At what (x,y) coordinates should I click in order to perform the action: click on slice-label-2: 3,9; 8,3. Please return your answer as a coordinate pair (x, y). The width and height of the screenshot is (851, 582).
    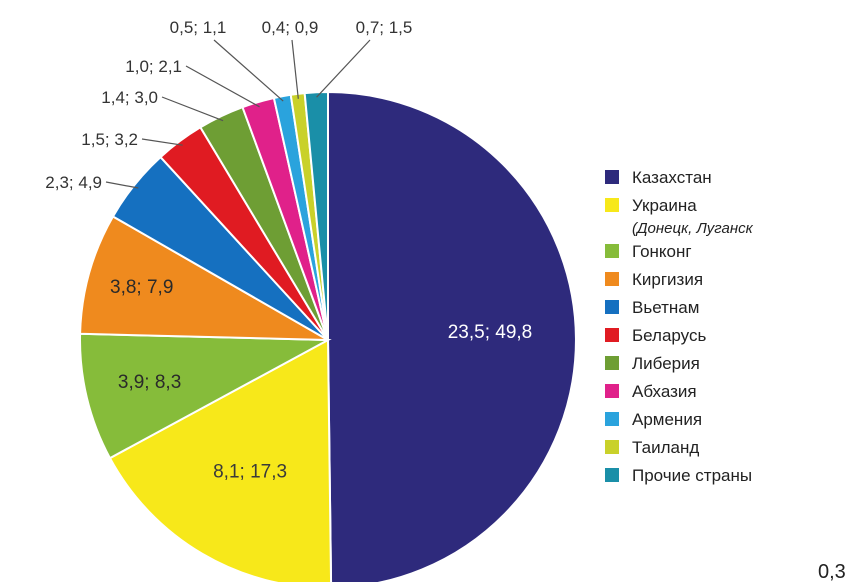
    Looking at the image, I should click on (149, 382).